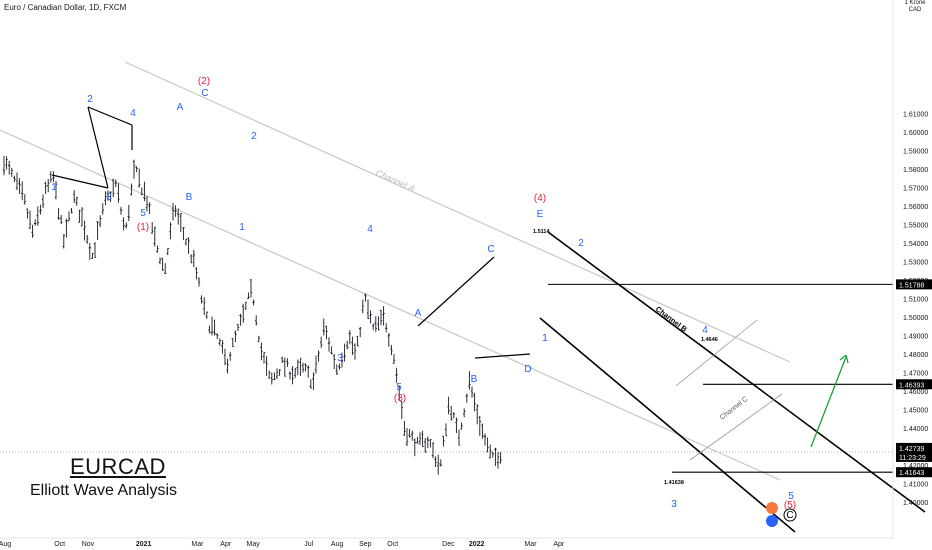  What do you see at coordinates (308, 544) in the screenshot?
I see `date-tick-label: Jul` at bounding box center [308, 544].